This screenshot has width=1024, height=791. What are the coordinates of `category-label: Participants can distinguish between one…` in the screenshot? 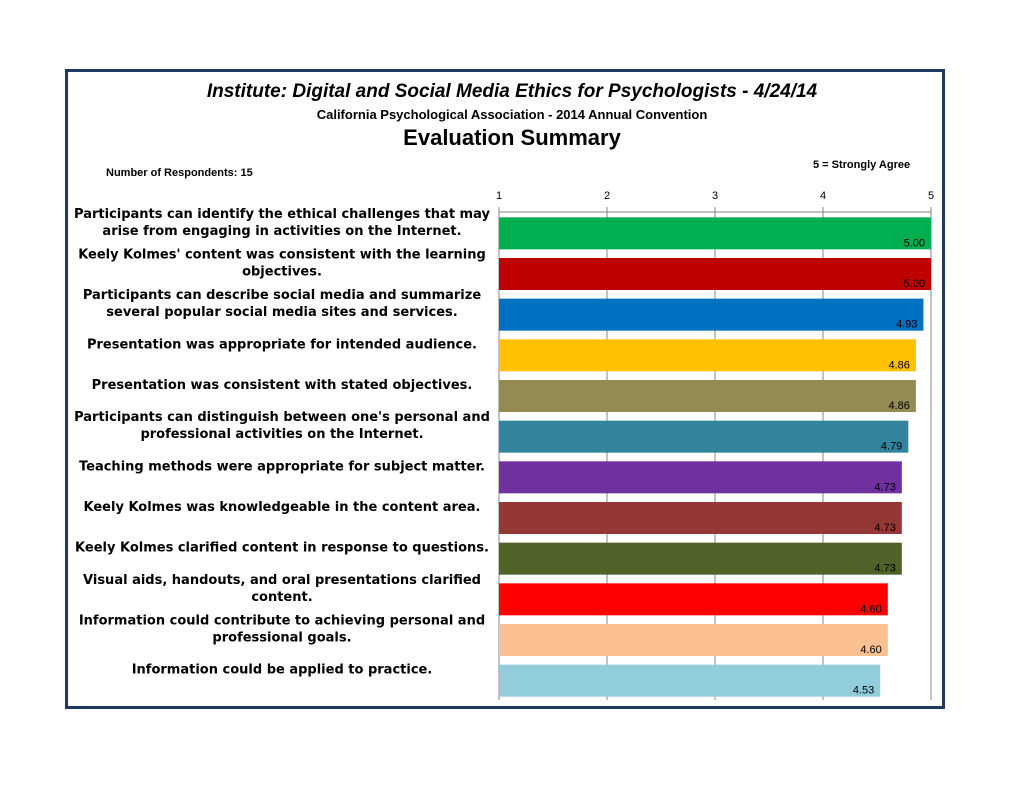 It's located at (282, 417).